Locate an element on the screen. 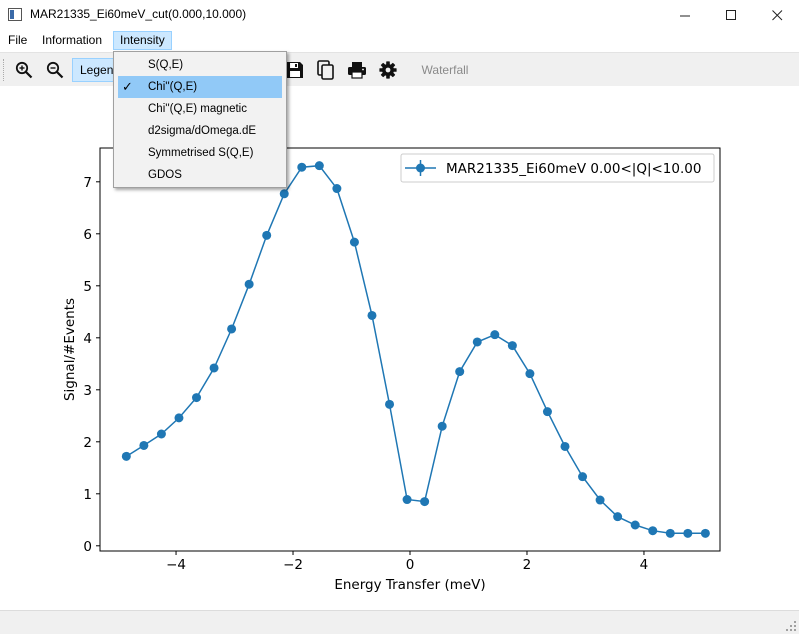 This screenshot has height=634, width=799. save-button is located at coordinates (295, 70).